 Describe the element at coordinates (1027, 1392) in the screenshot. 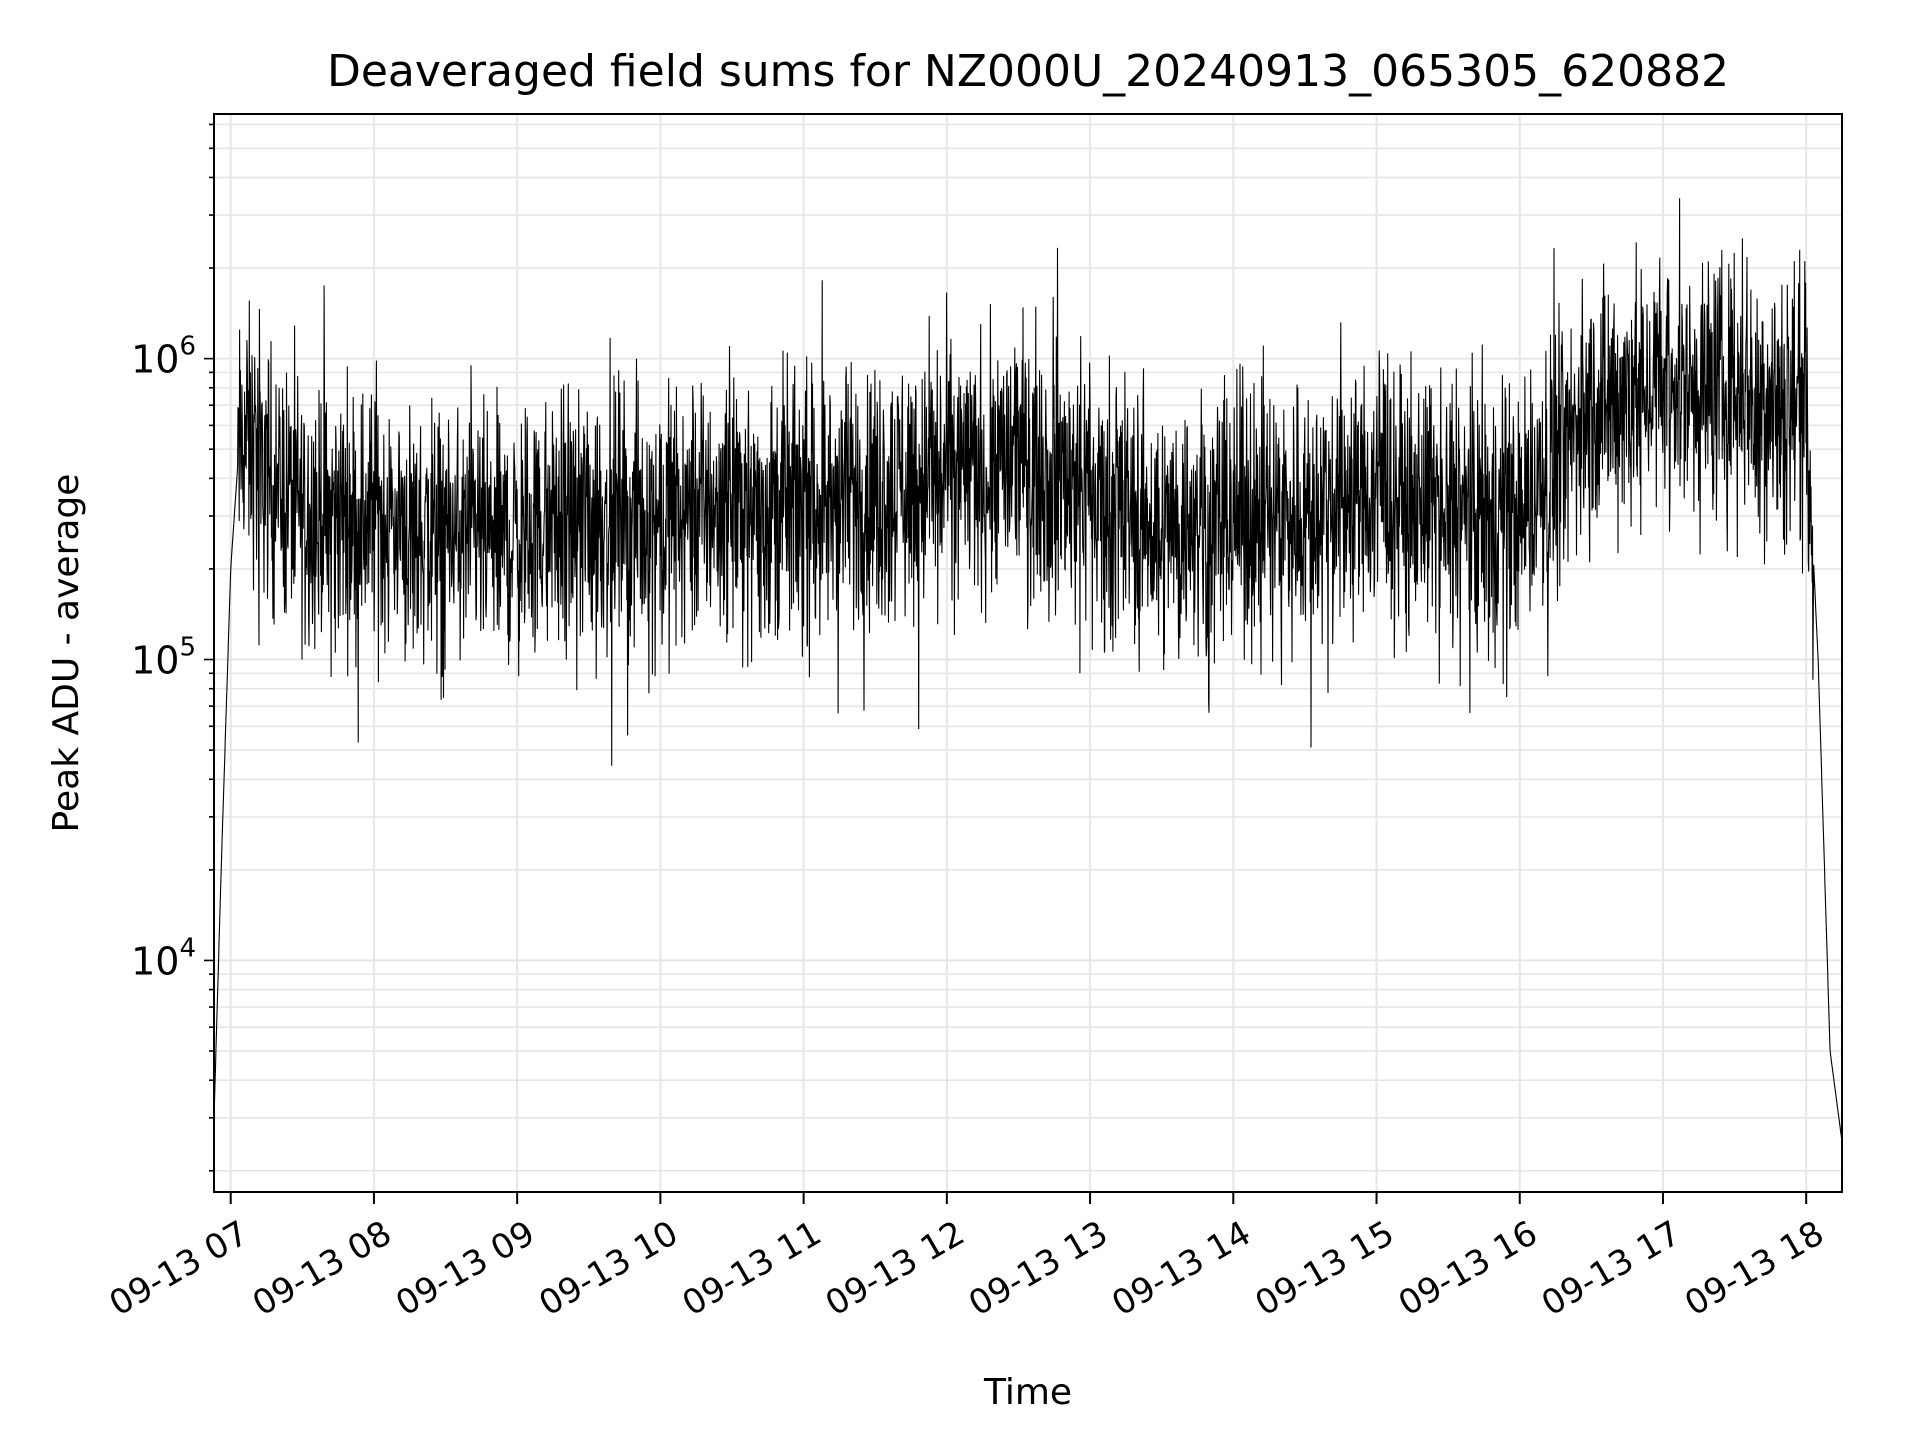

I see `x-axis-label: Time` at that location.